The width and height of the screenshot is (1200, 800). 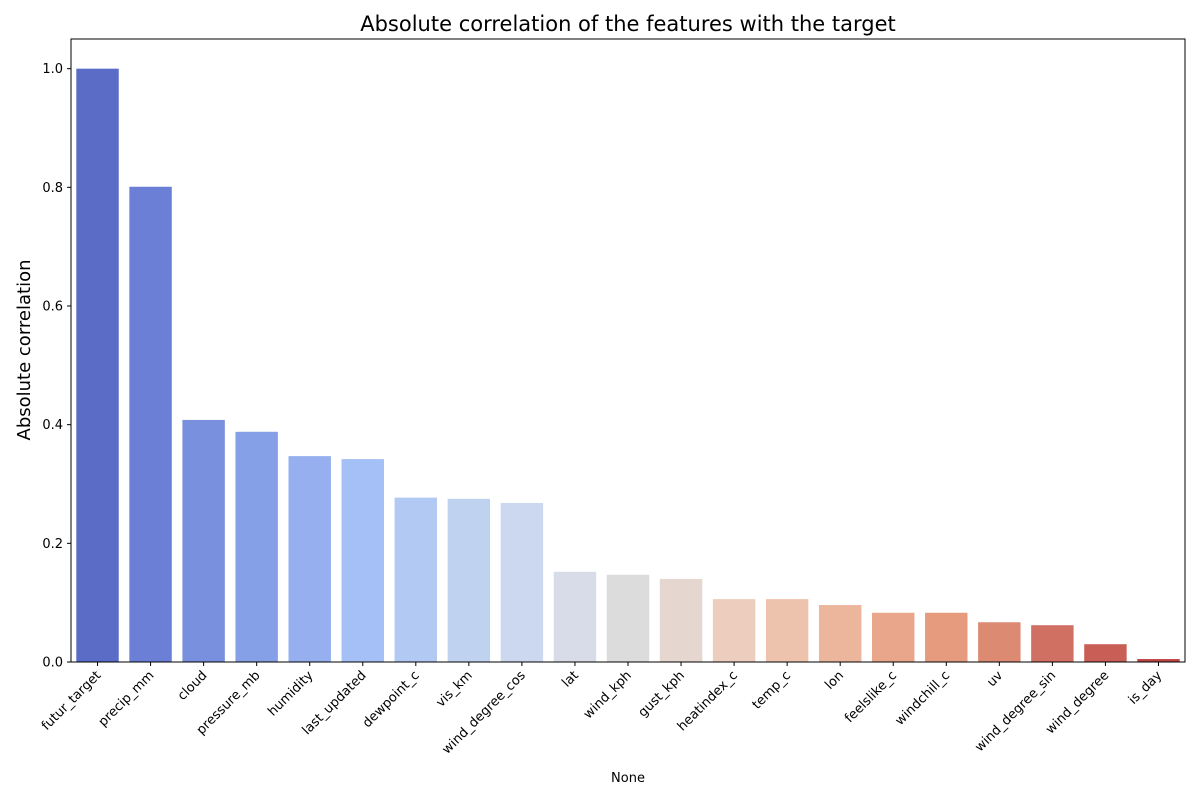 What do you see at coordinates (999, 642) in the screenshot?
I see `bar-uv` at bounding box center [999, 642].